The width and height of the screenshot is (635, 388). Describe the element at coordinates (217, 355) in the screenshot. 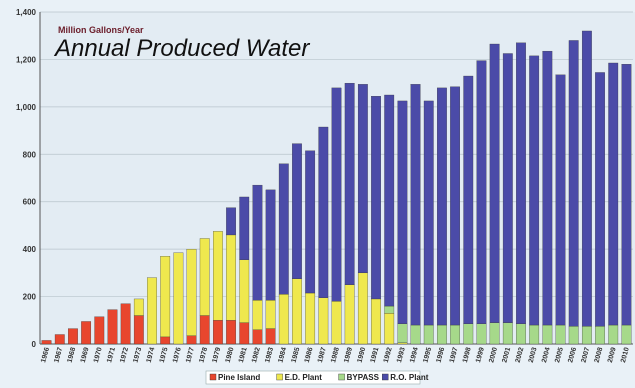

I see `x-tick-label: 1979` at that location.